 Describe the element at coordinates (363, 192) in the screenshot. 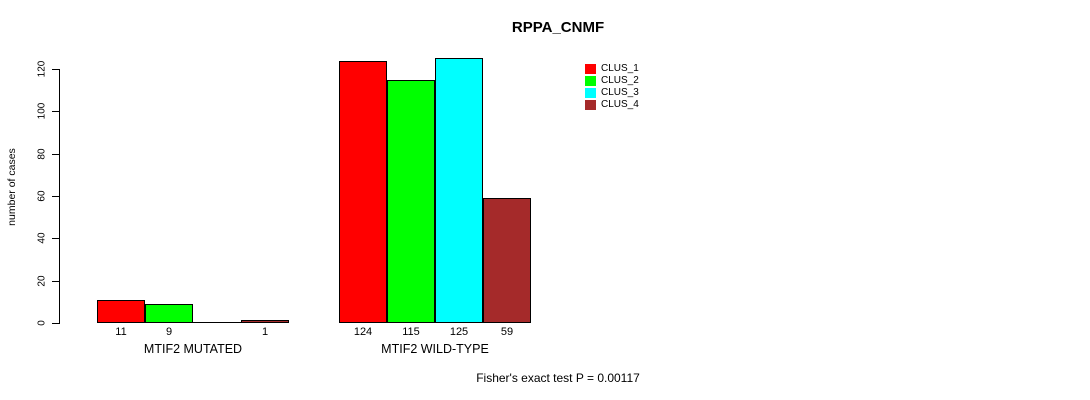

I see `bar-CLUS_1-MTIF2 WILD-TYPE` at that location.